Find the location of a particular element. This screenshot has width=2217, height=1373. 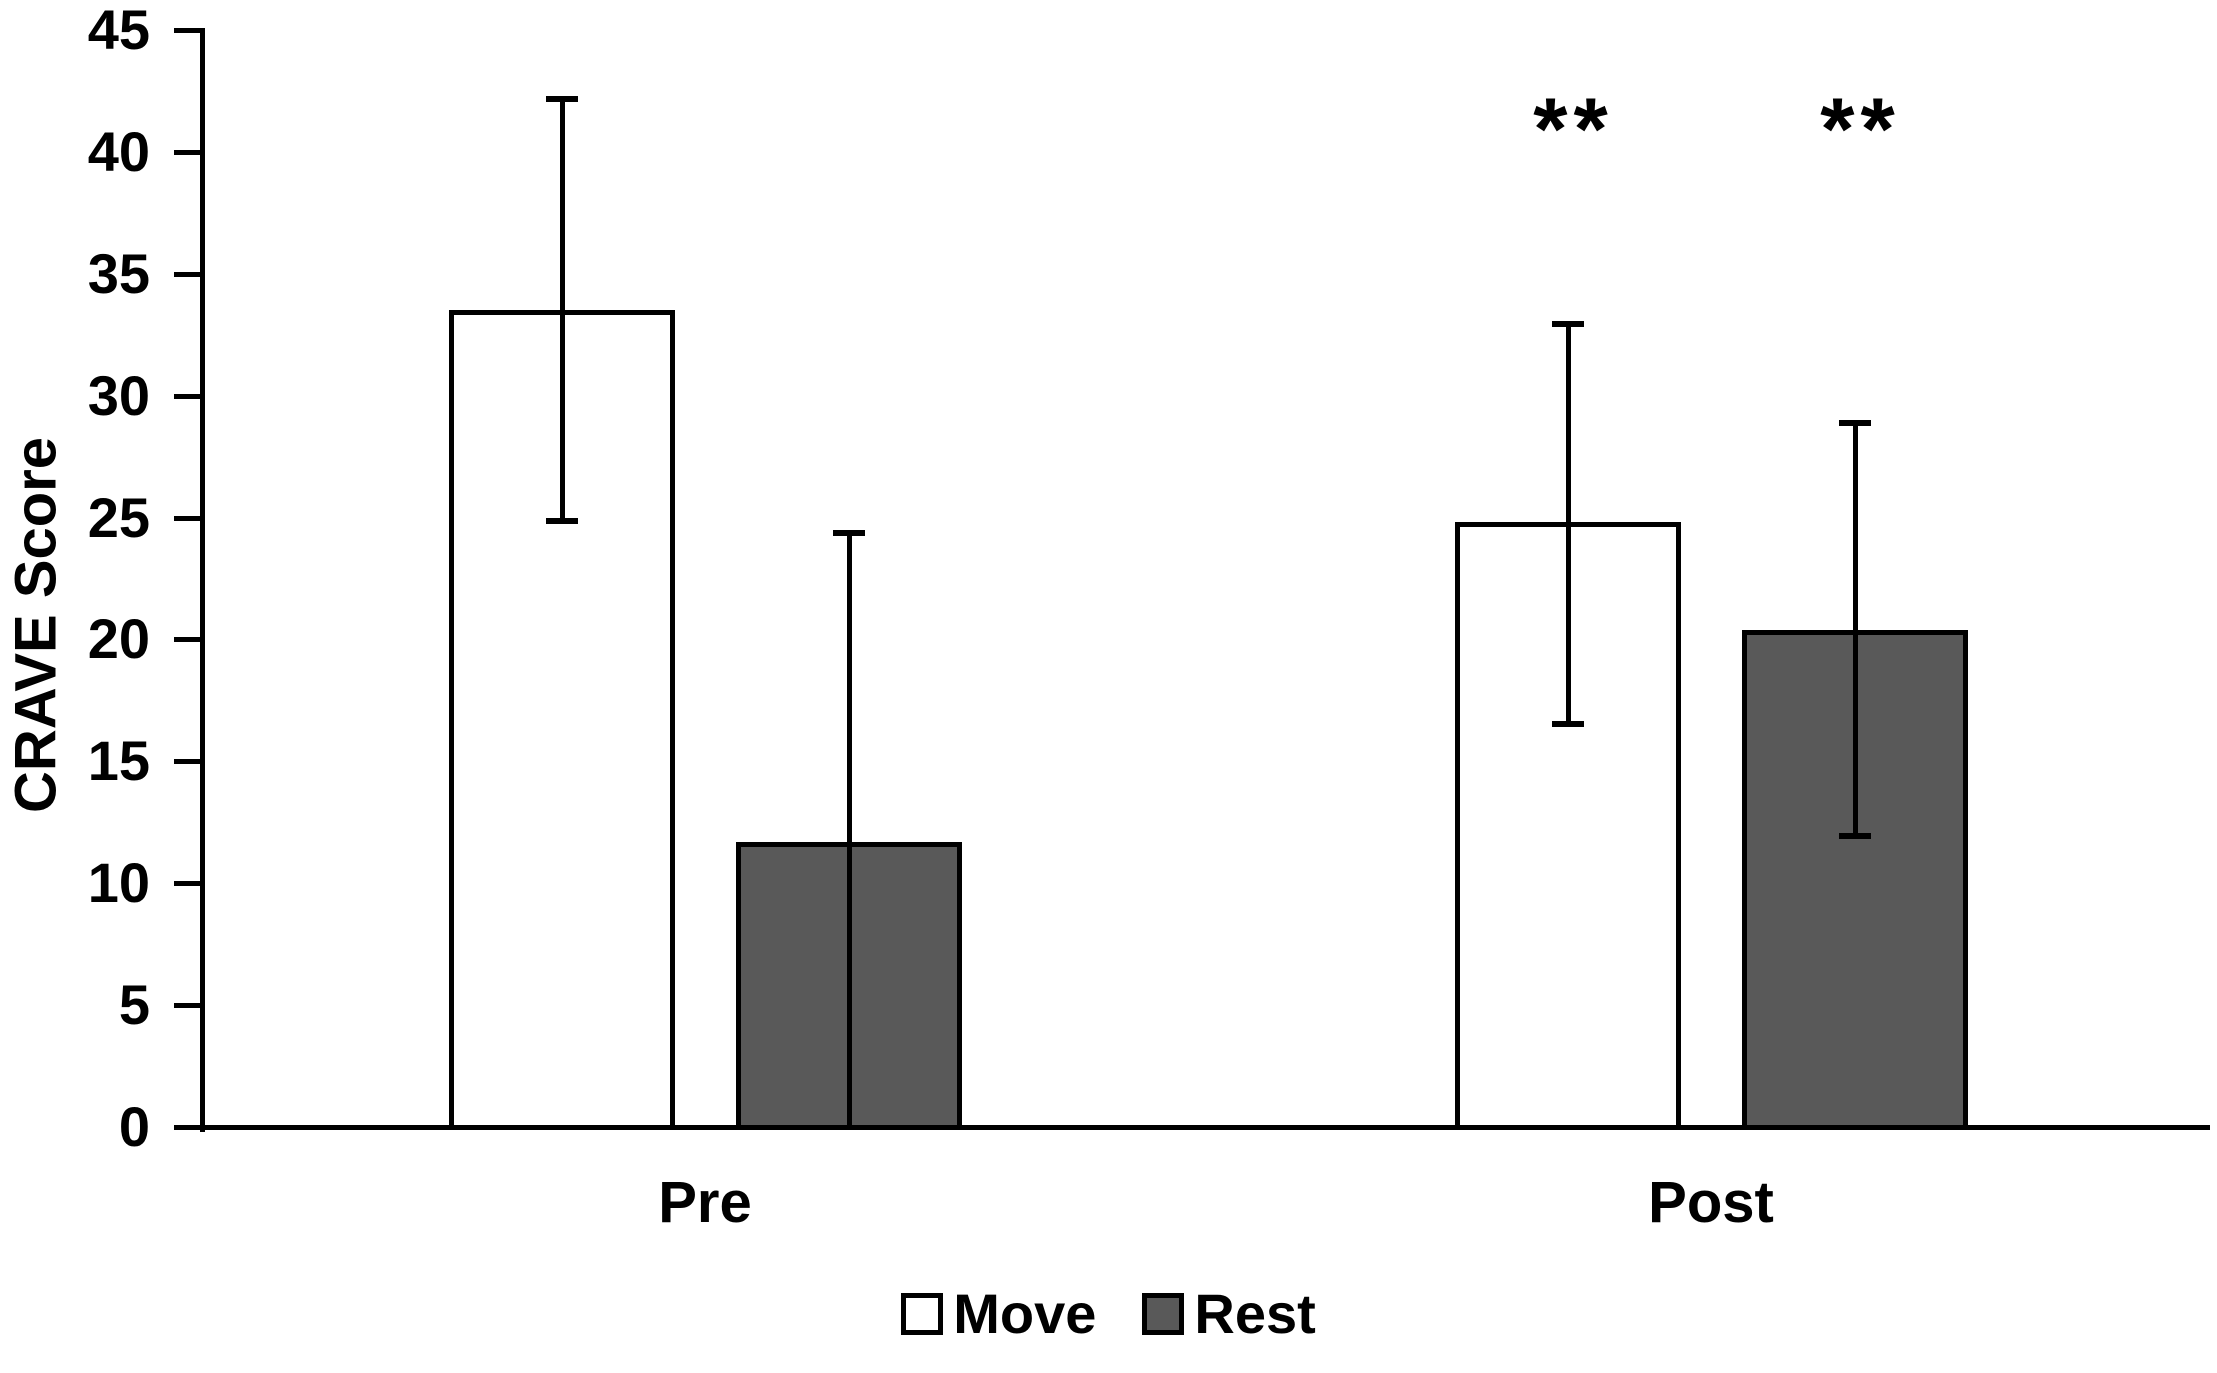

y-tick-label-40: 40 is located at coordinates (118, 151).